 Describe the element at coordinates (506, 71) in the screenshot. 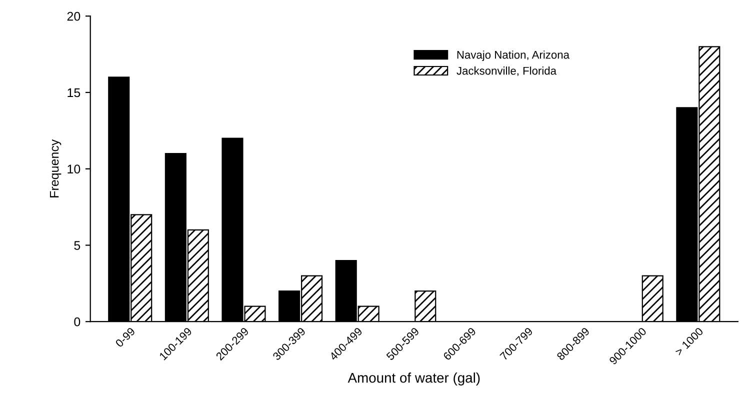

I see `legend-label: Jacksonville, Florida` at that location.